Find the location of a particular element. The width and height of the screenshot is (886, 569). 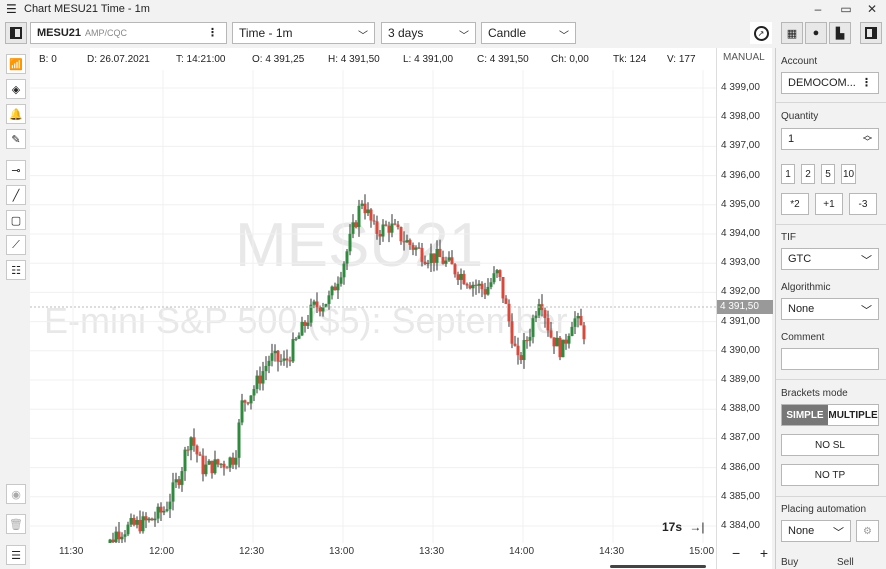

scroll-to-end-icon: →| is located at coordinates (697, 527).